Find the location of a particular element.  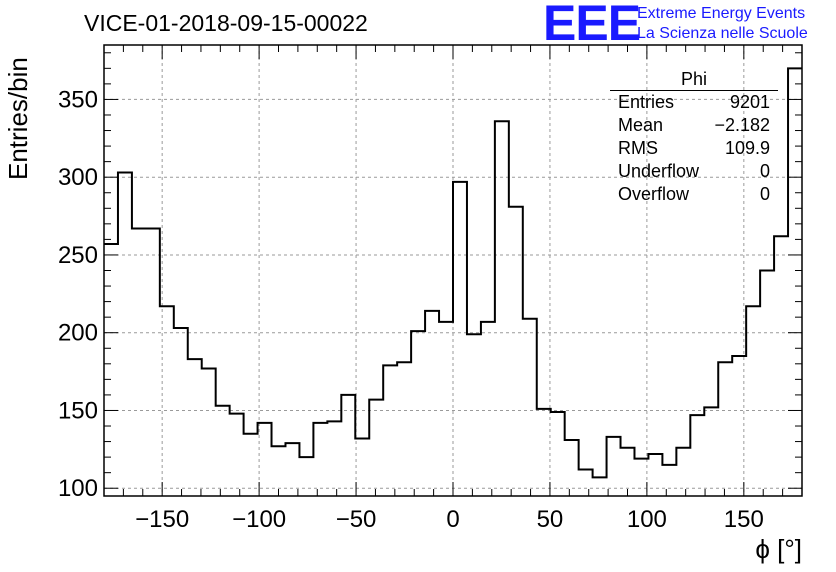

x-tick-label: 50 is located at coordinates (550, 519).